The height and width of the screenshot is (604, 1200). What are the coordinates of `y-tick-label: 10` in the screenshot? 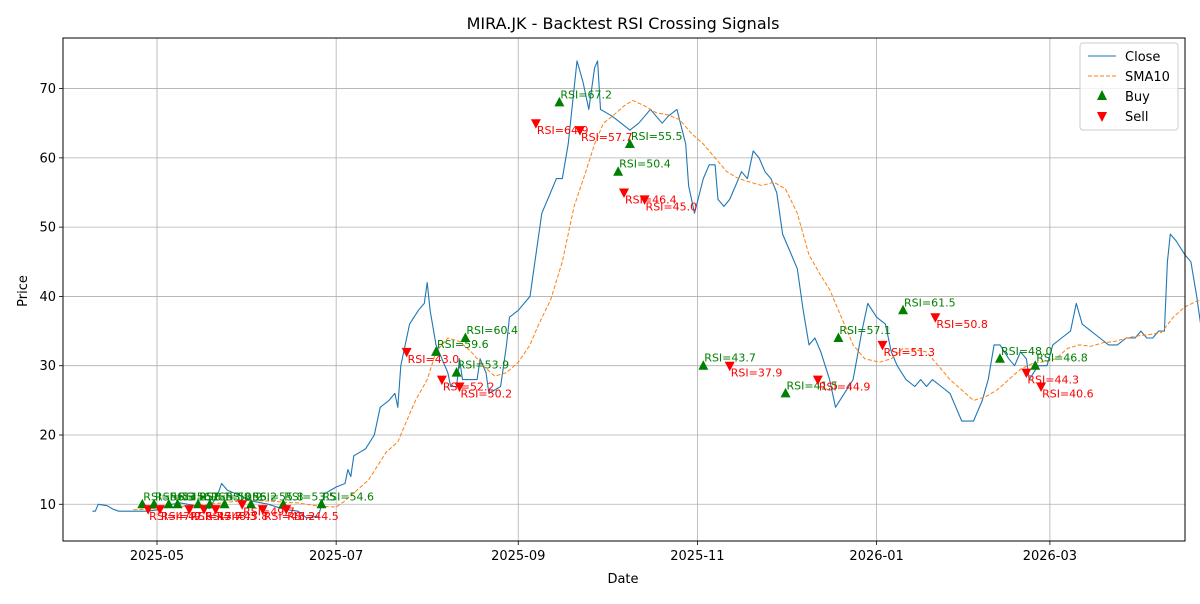 It's located at (47, 505).